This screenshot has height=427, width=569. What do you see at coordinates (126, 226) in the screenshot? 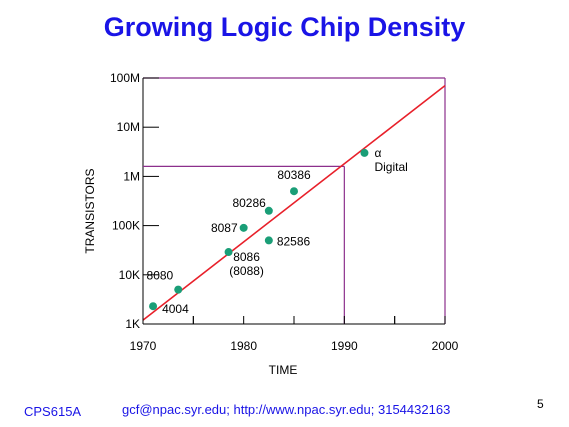
I see `y-tick-label: 100K` at bounding box center [126, 226].